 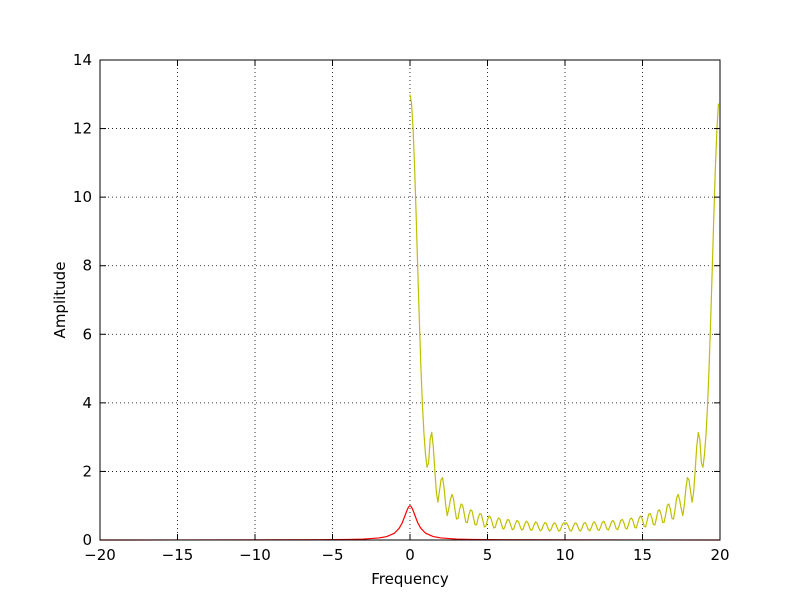 I want to click on x-tick-label-7: 15, so click(x=642, y=555).